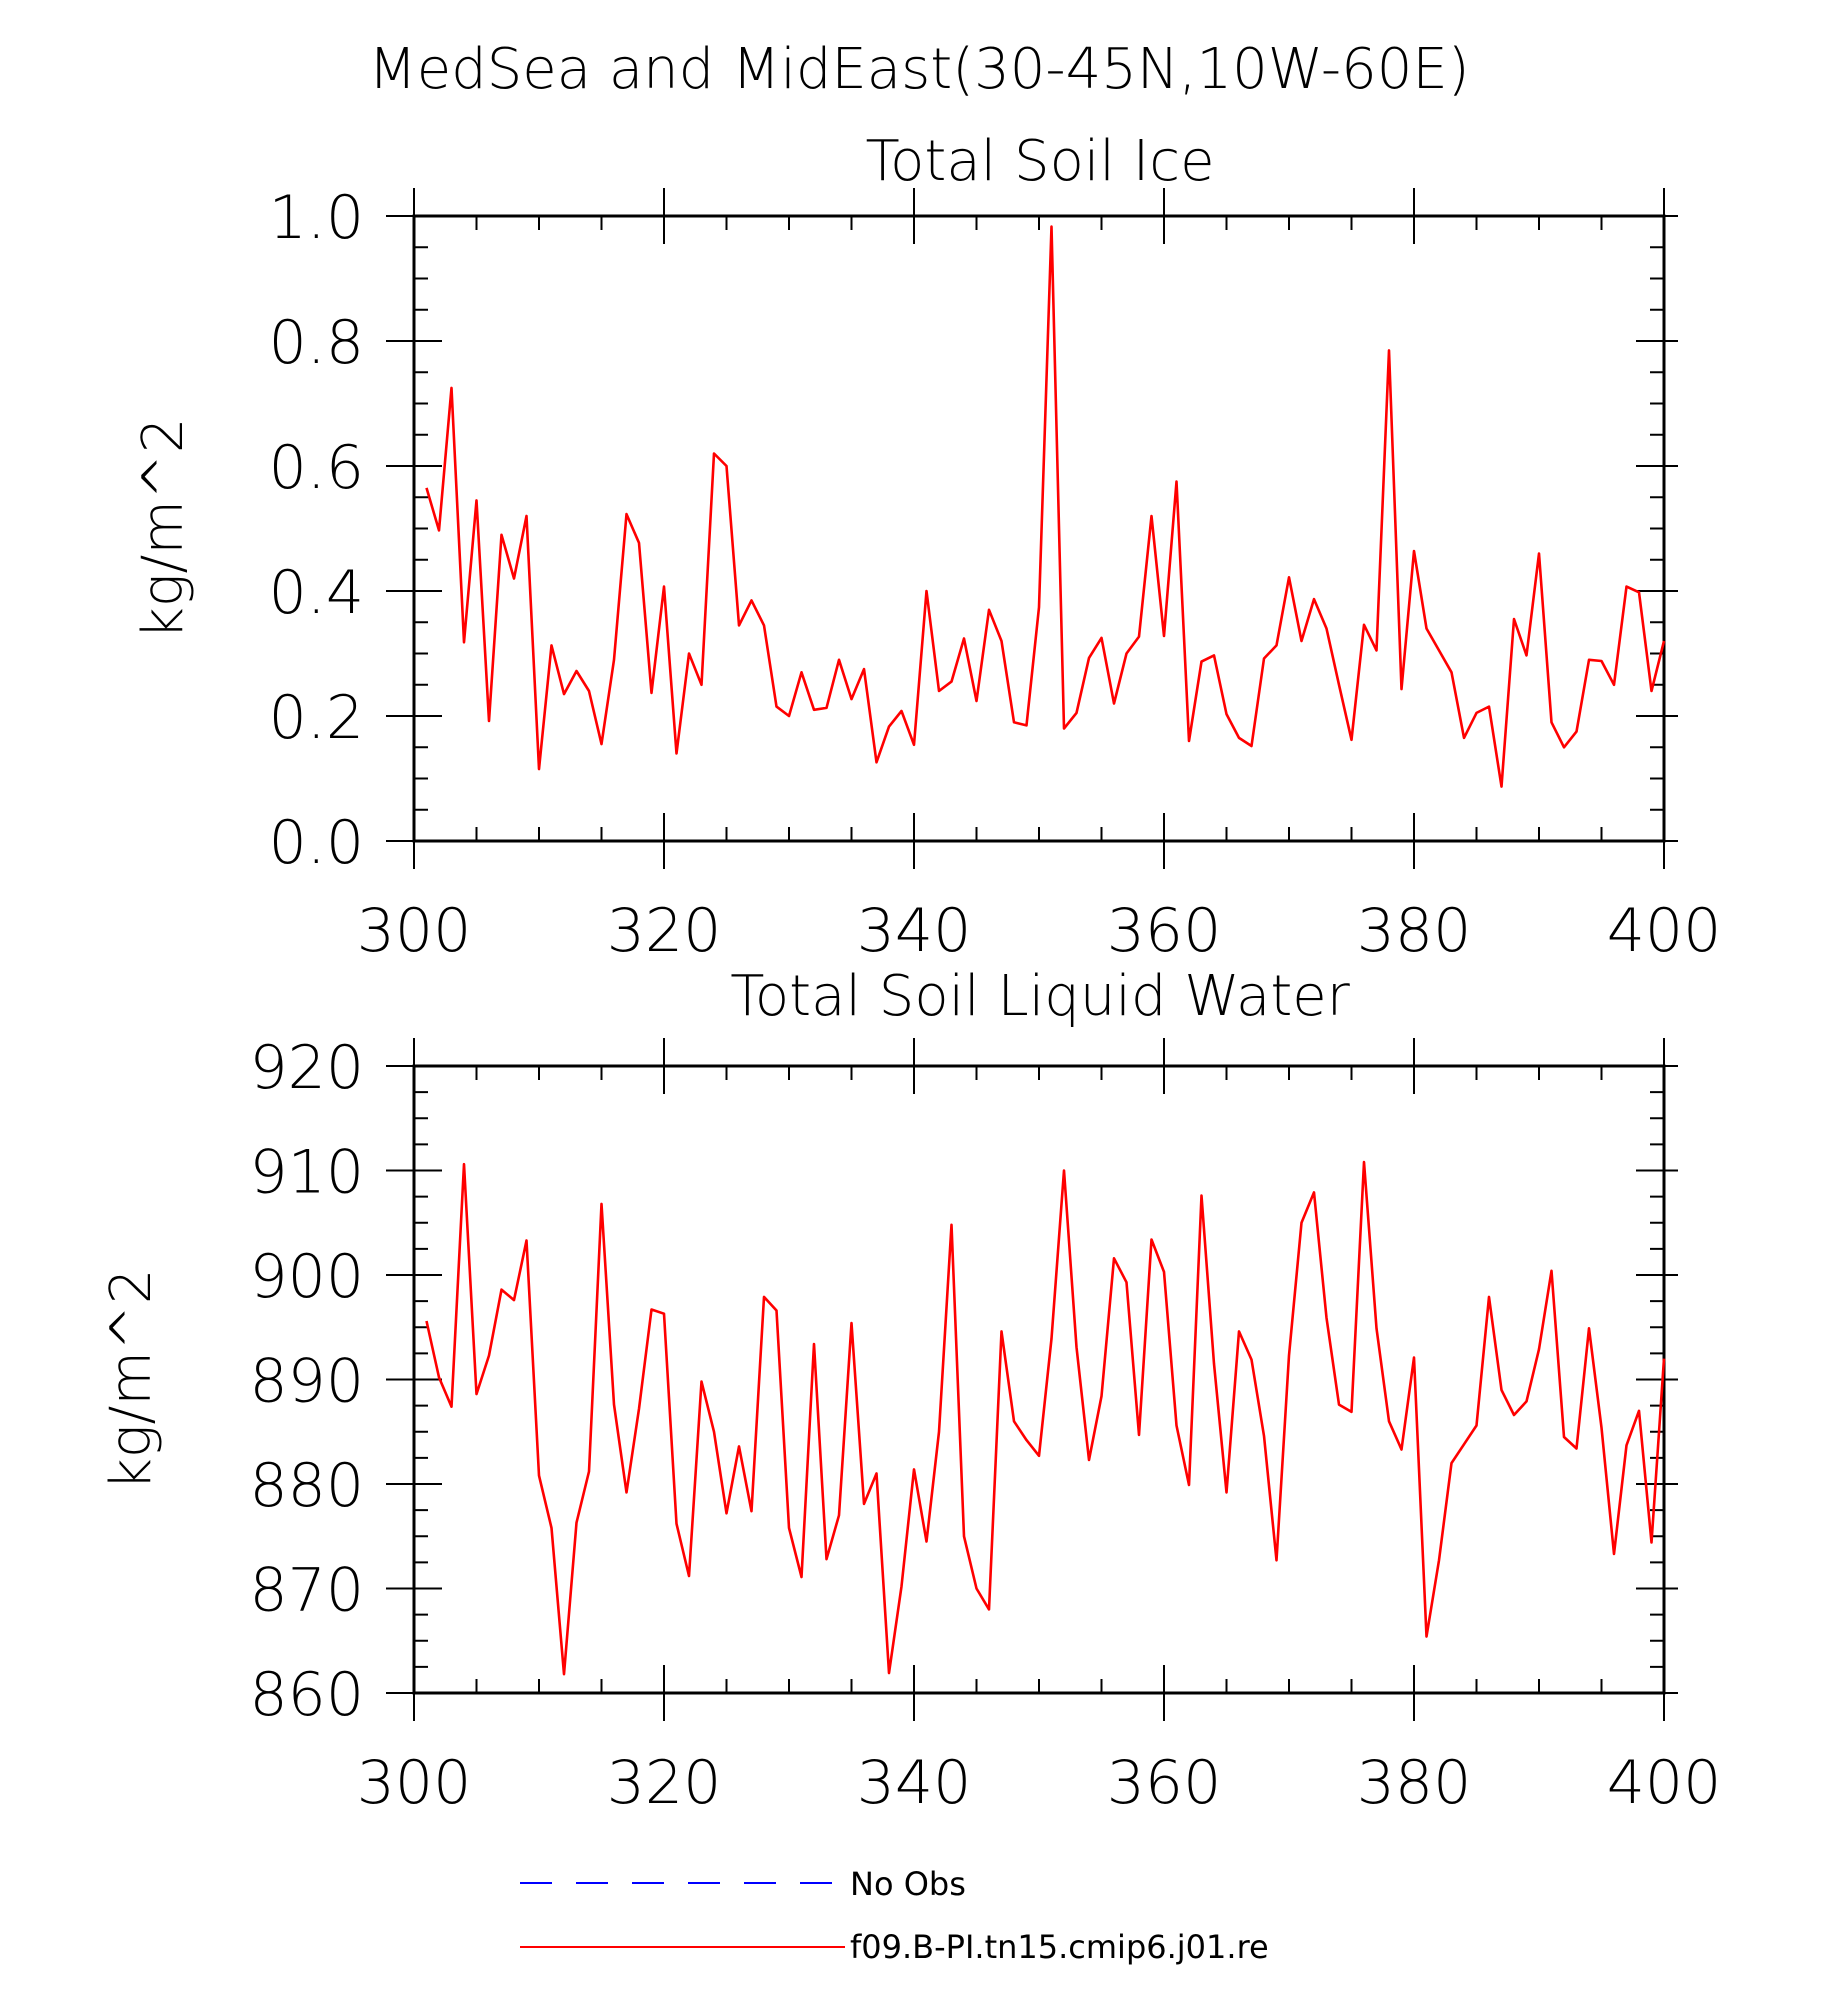  What do you see at coordinates (894, 1915) in the screenshot?
I see `legend: No Obs f09.B-PI.tn15.cmip6.j01.re` at bounding box center [894, 1915].